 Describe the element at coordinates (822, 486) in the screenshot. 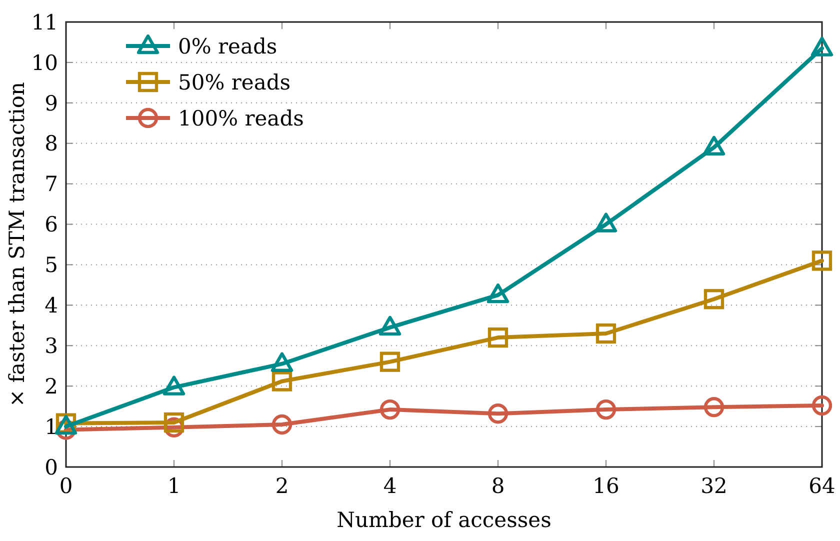

I see `x-tick-label: 64` at that location.